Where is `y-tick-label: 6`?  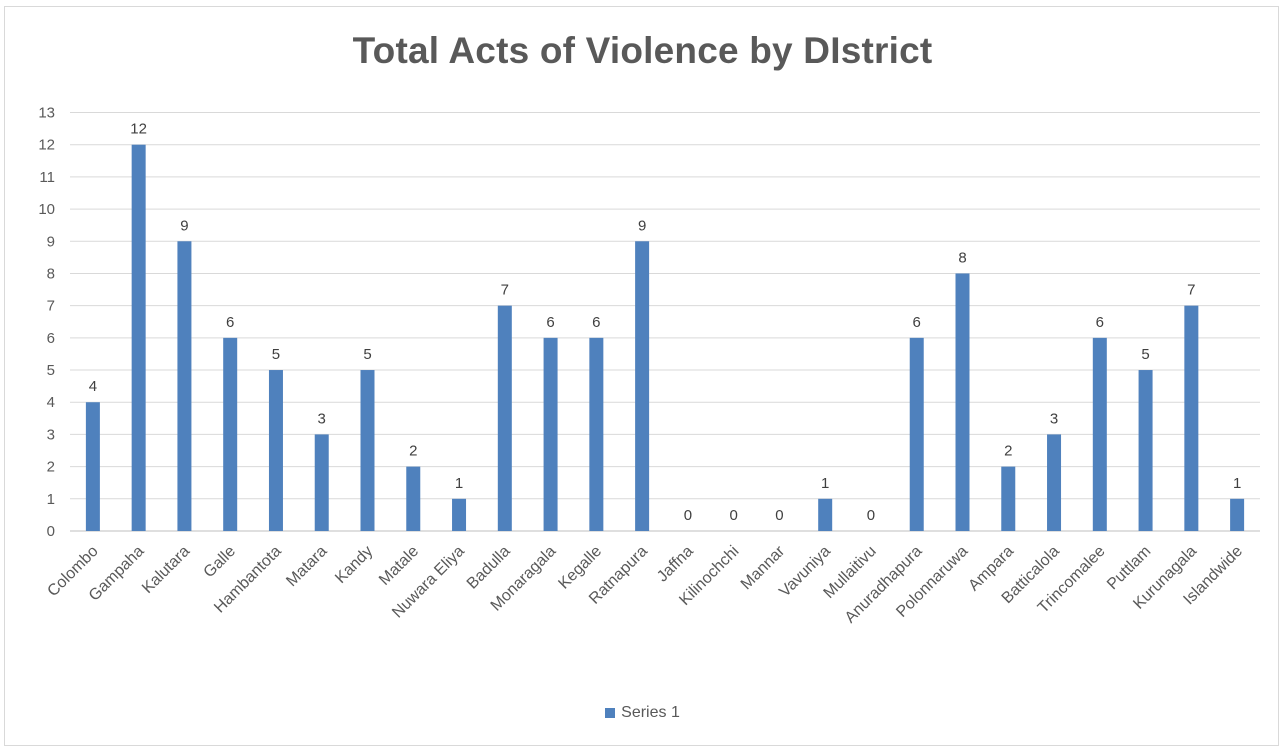 y-tick-label: 6 is located at coordinates (51, 338).